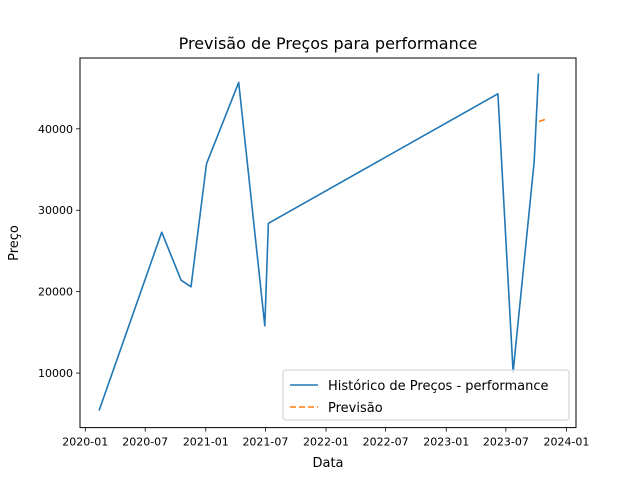 This screenshot has height=480, width=640. What do you see at coordinates (326, 442) in the screenshot?
I see `x-tick-label: 2022-01` at bounding box center [326, 442].